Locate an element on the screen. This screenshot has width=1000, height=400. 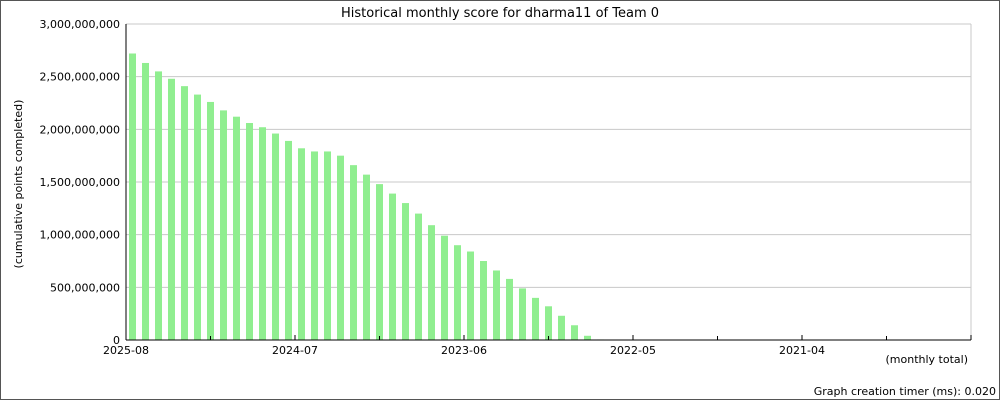
y-tick-label: 0 is located at coordinates (116, 340).